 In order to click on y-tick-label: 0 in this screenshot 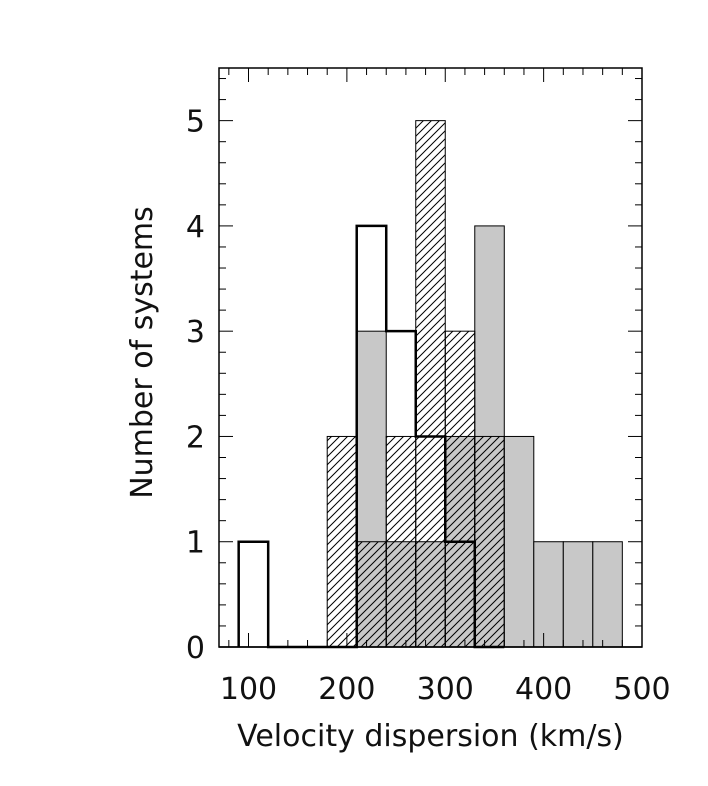, I will do `click(195, 648)`.